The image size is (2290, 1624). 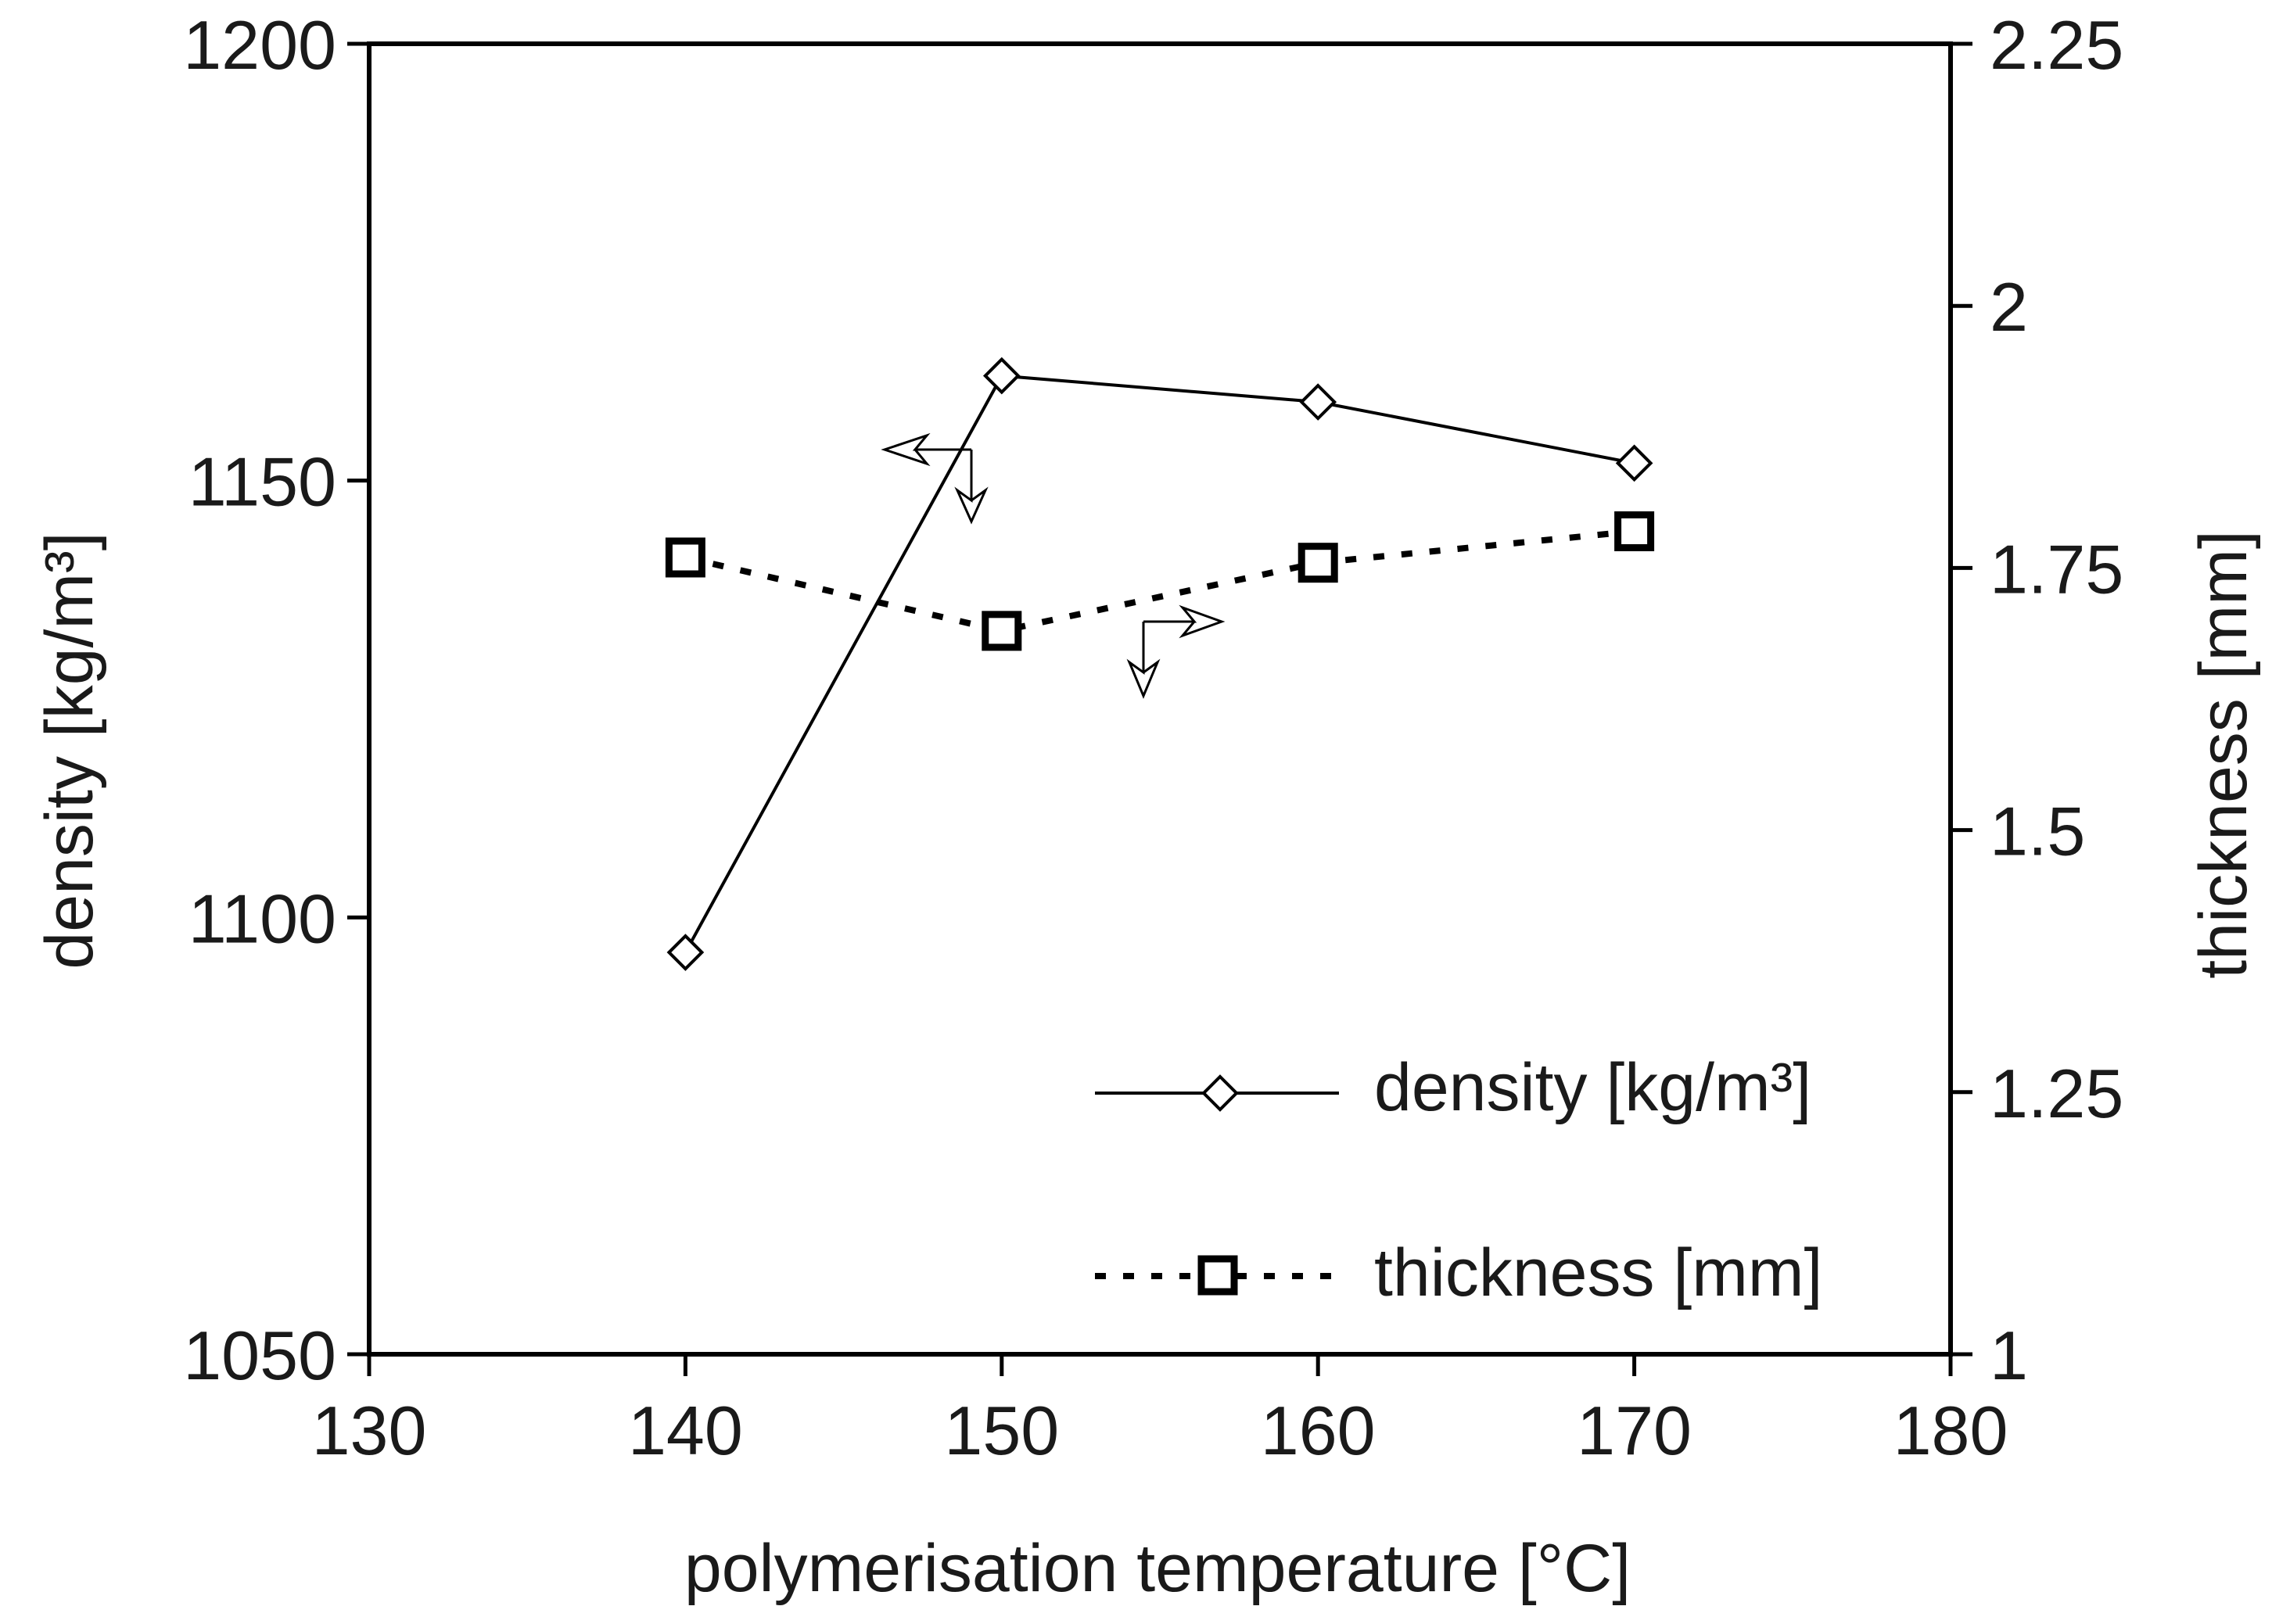 I want to click on thickness-axis-arrow, so click(x=1176, y=651).